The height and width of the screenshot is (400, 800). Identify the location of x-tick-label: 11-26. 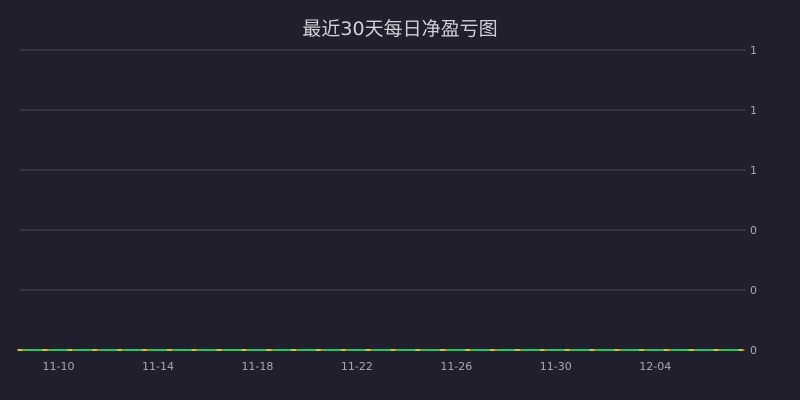
(456, 366).